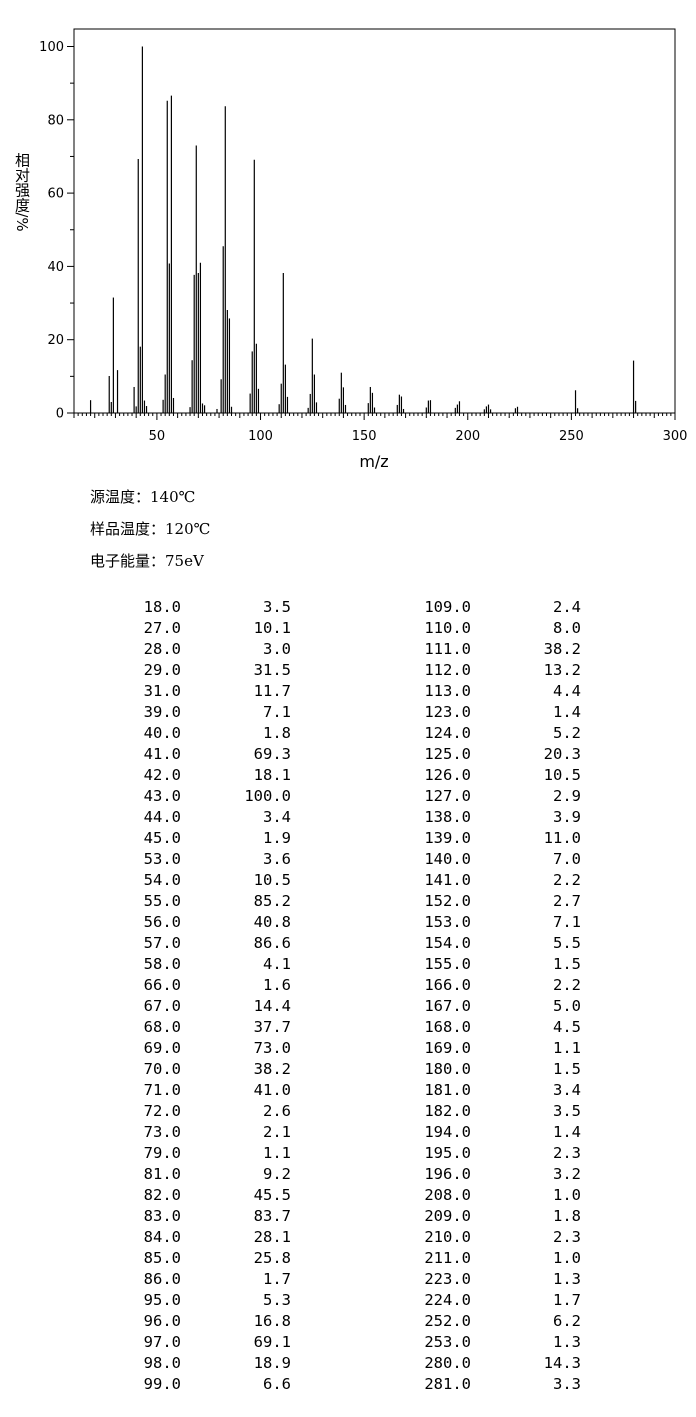 The width and height of the screenshot is (696, 1417). I want to click on peak-intensity: 1.8, so click(567, 1216).